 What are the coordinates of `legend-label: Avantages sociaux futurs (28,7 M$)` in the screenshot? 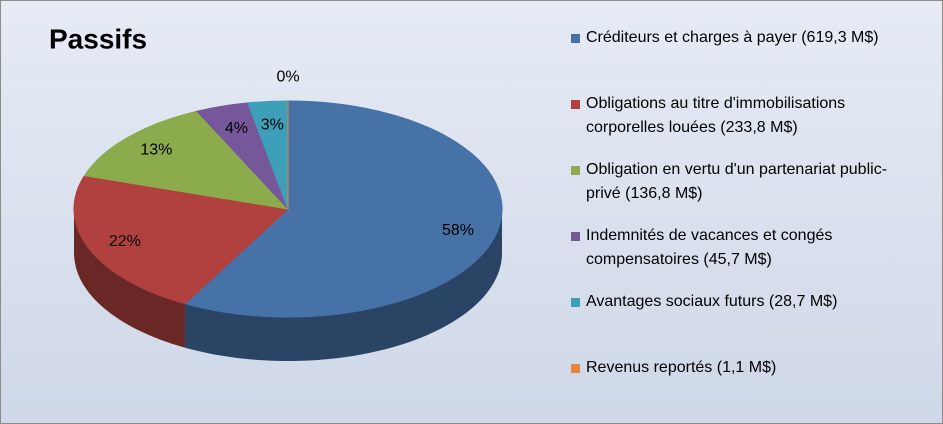 It's located at (712, 301).